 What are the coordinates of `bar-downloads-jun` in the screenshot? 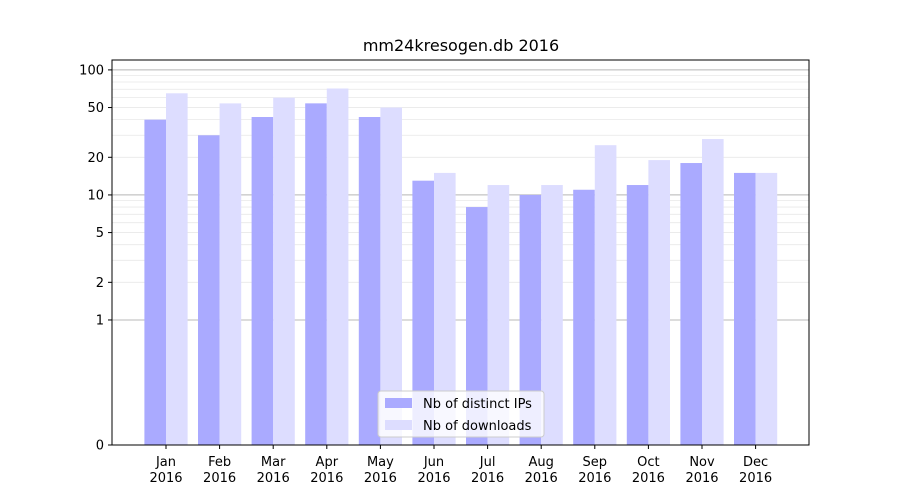 It's located at (445, 309).